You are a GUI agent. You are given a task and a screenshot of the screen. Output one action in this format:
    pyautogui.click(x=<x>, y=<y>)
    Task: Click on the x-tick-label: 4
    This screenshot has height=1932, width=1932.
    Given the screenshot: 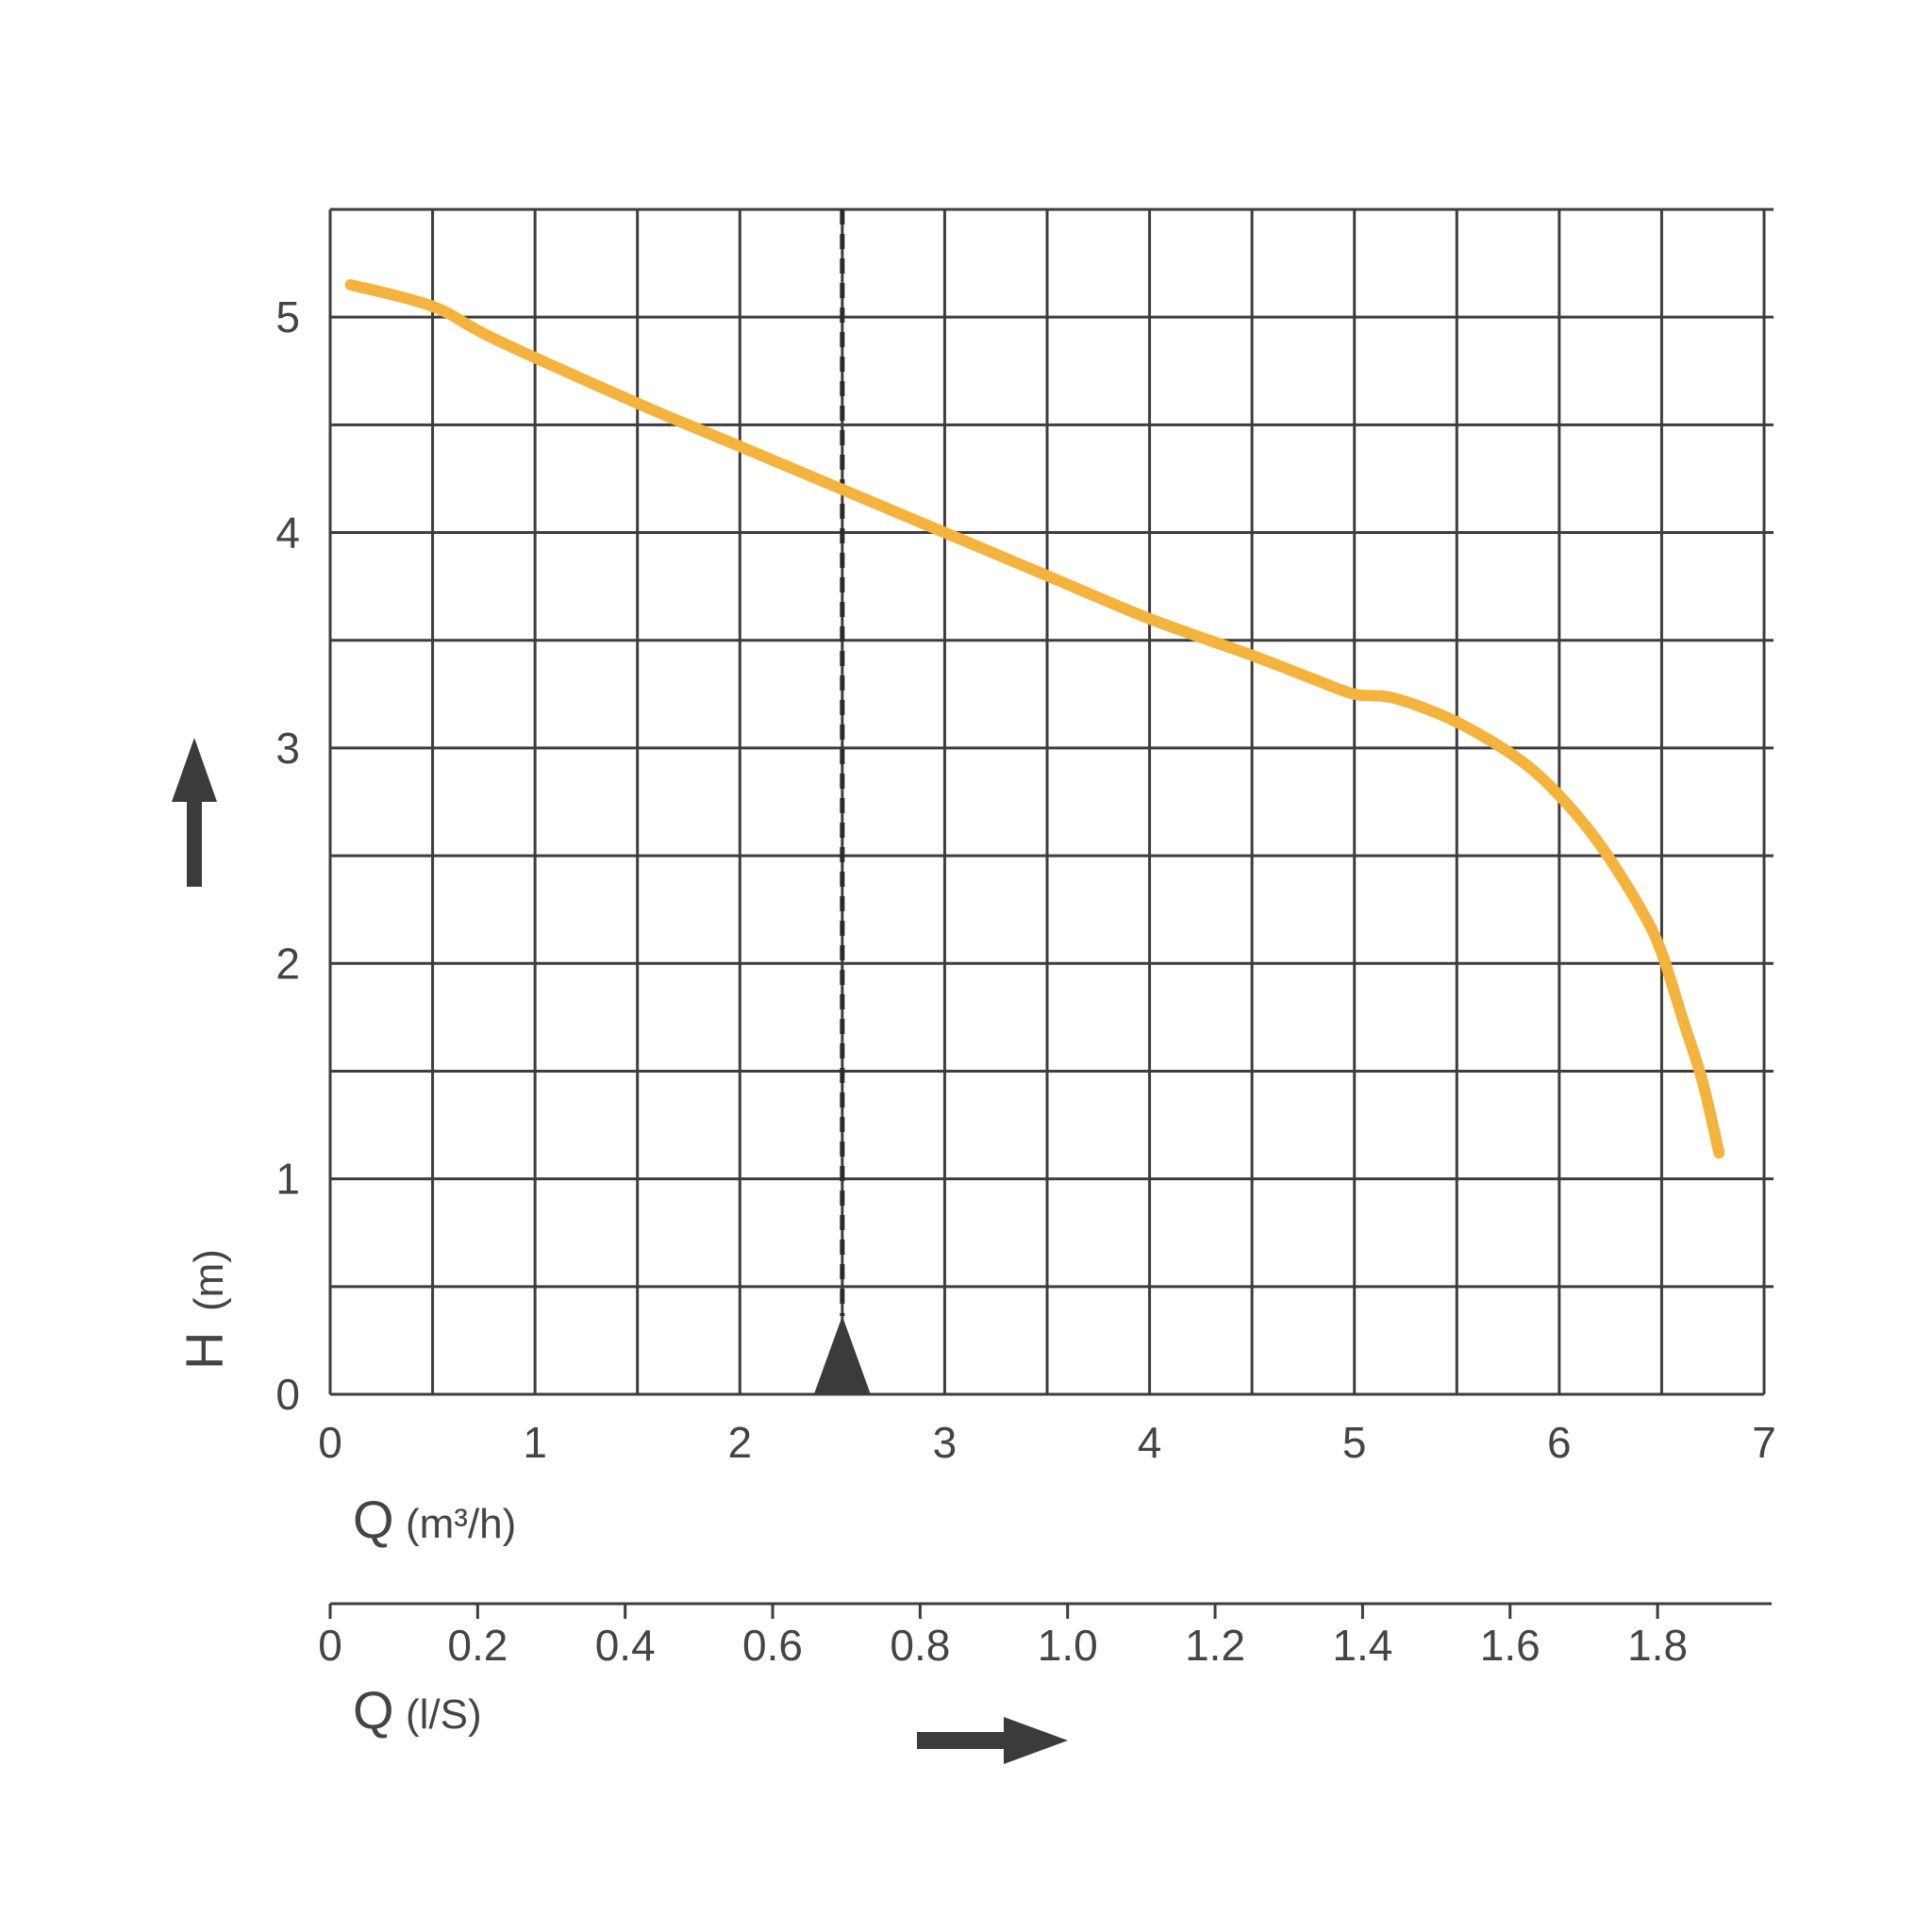 What is the action you would take?
    pyautogui.click(x=1150, y=1442)
    